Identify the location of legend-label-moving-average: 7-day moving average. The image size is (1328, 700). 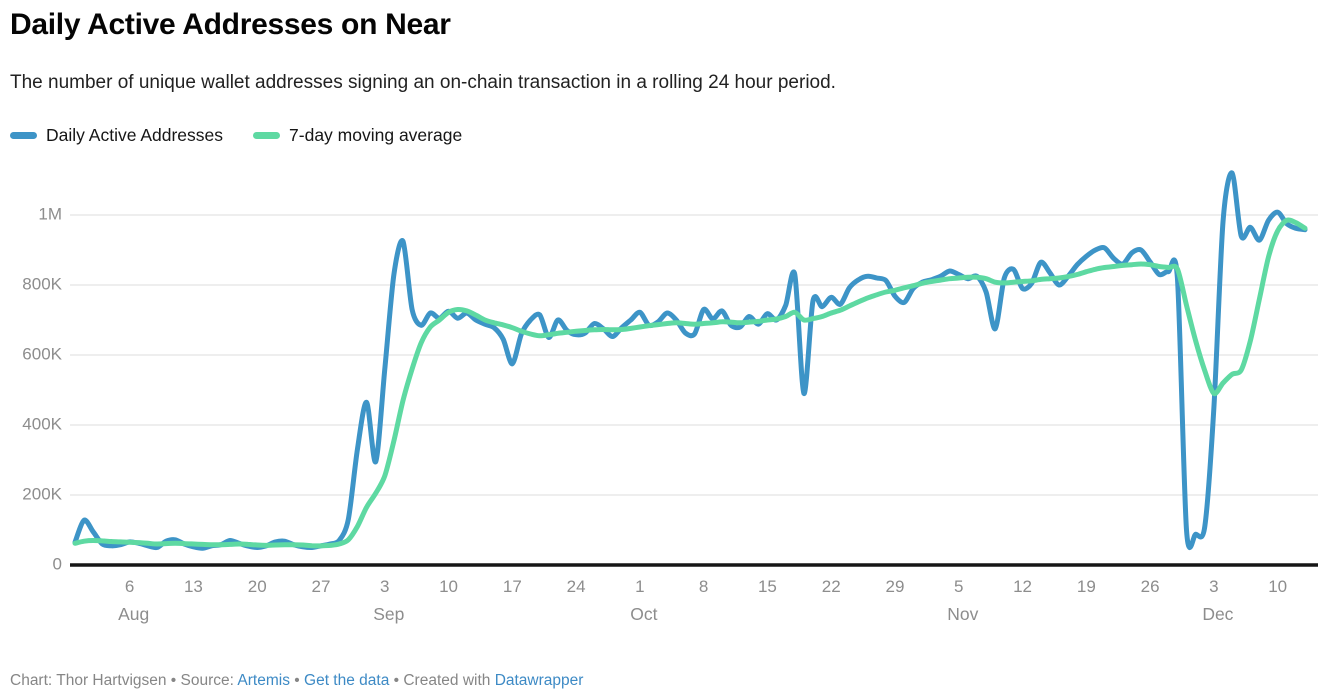
(376, 135).